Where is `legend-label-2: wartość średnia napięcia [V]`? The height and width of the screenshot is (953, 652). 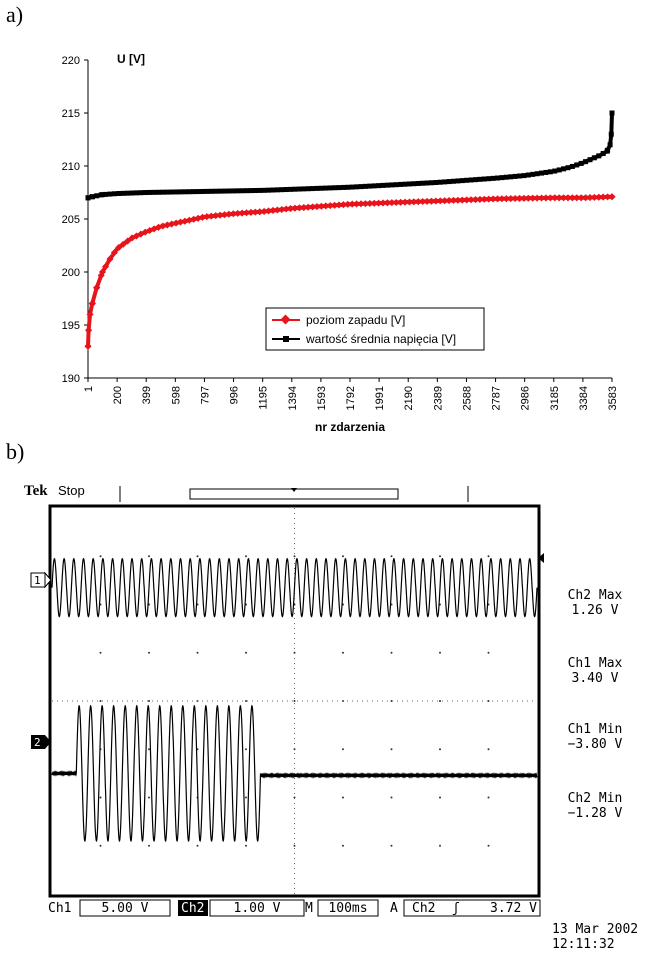 legend-label-2: wartość średnia napięcia [V] is located at coordinates (380, 339).